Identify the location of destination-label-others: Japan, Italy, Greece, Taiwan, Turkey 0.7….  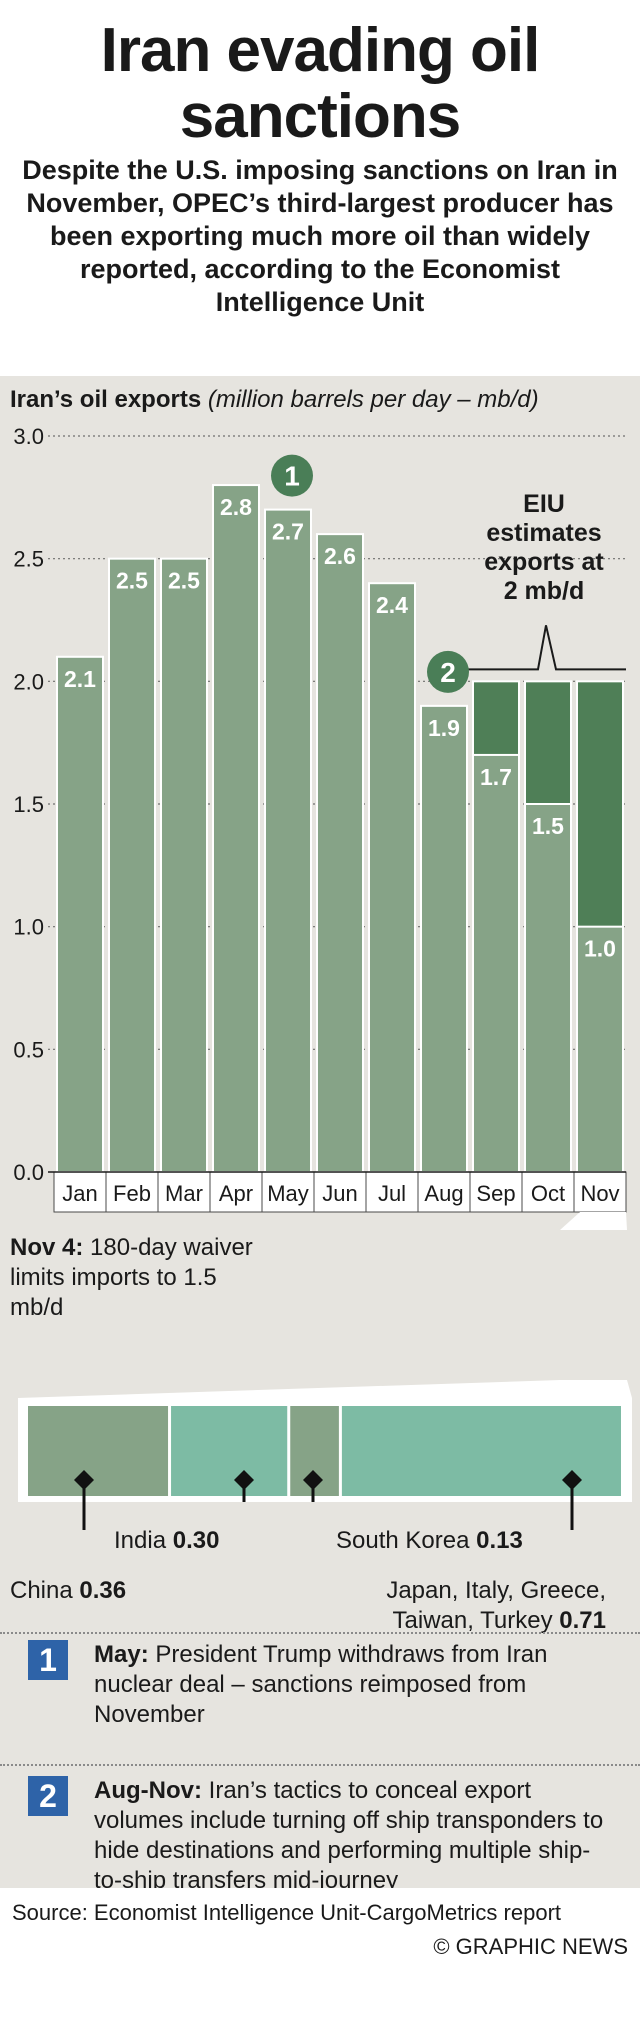
(496, 1605).